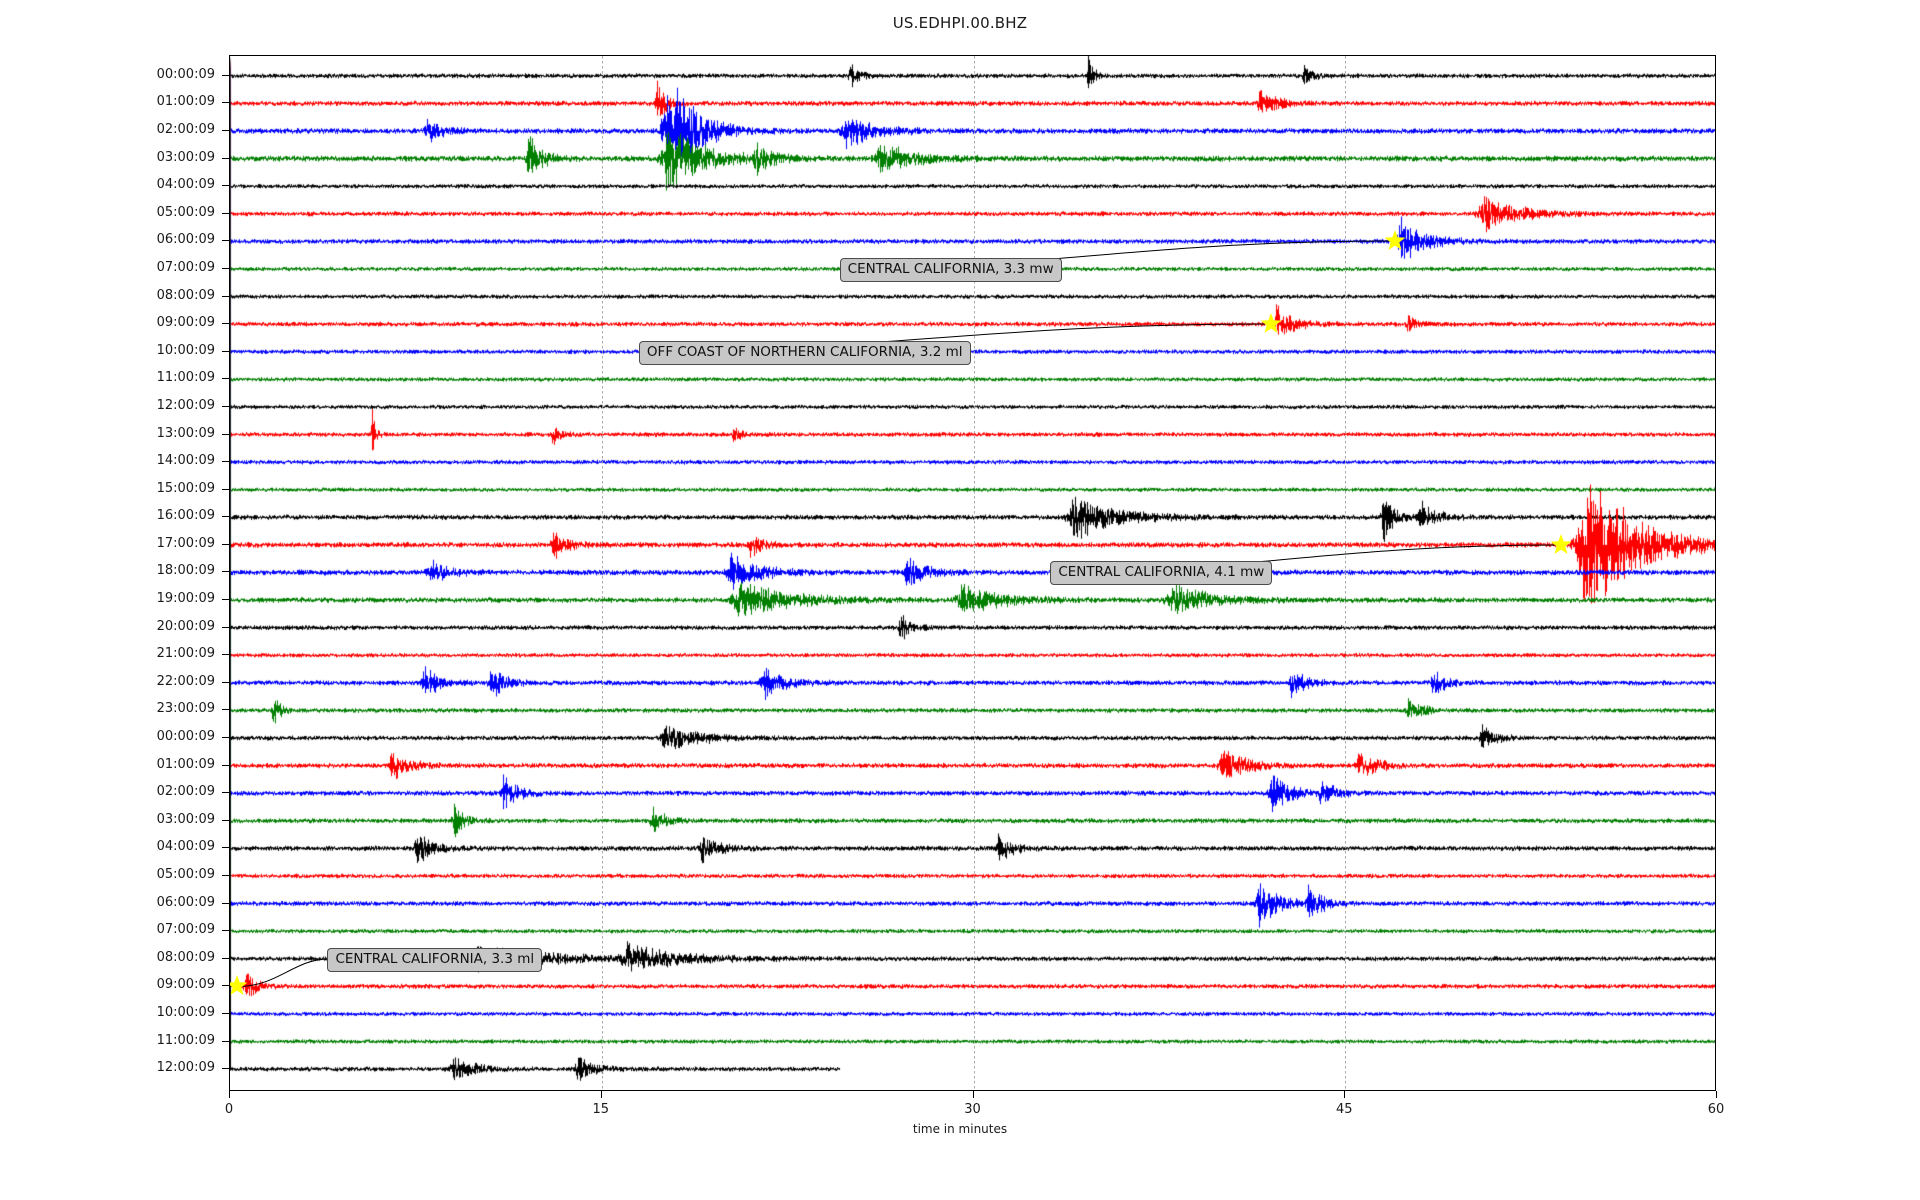  What do you see at coordinates (185, 957) in the screenshot?
I see `y-axis-tick-label: 08:00:09` at bounding box center [185, 957].